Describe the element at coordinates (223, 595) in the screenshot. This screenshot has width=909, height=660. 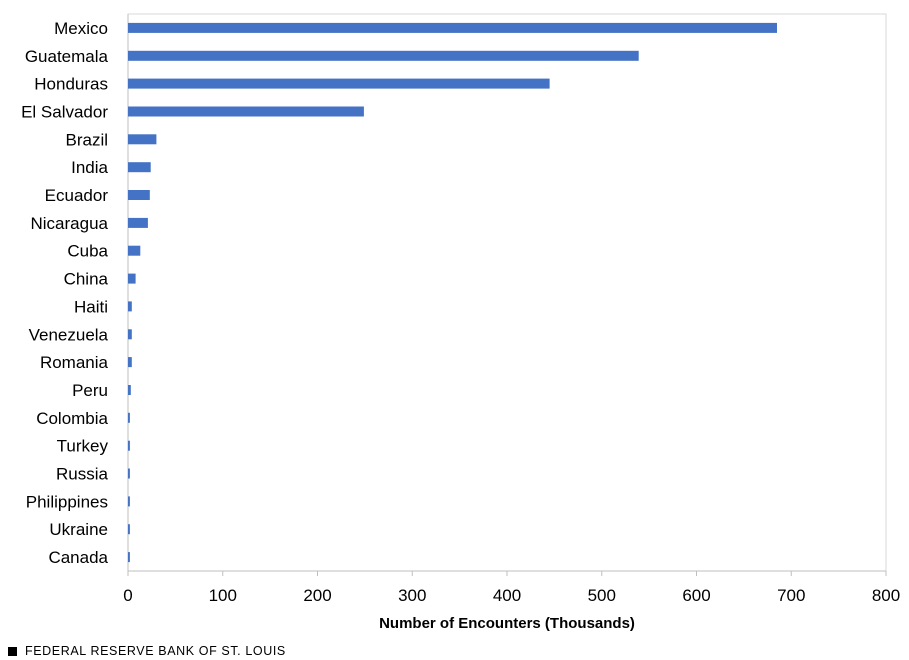
I see `x-tick-label: 100` at that location.